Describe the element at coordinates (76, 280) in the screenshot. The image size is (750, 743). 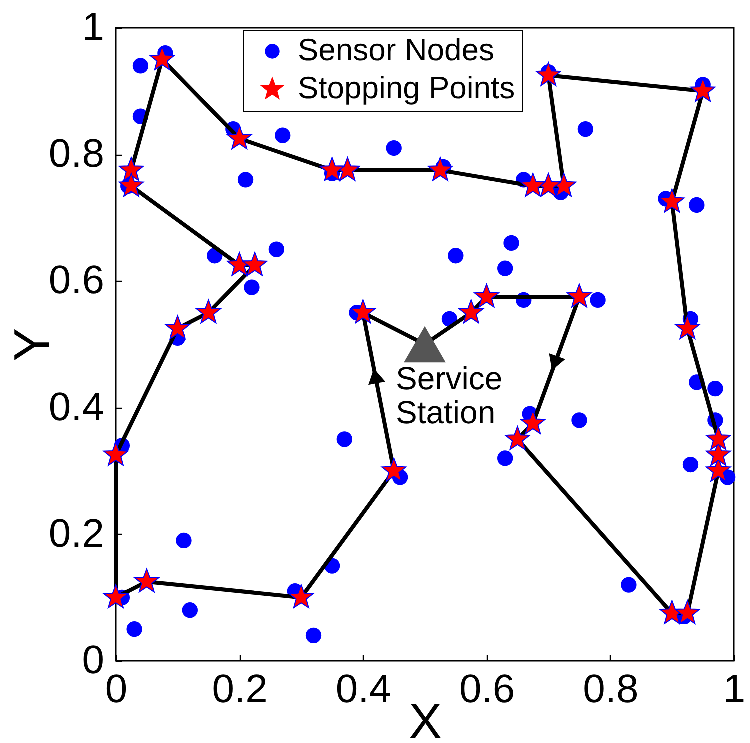
I see `y-tick-label: 0.6` at that location.